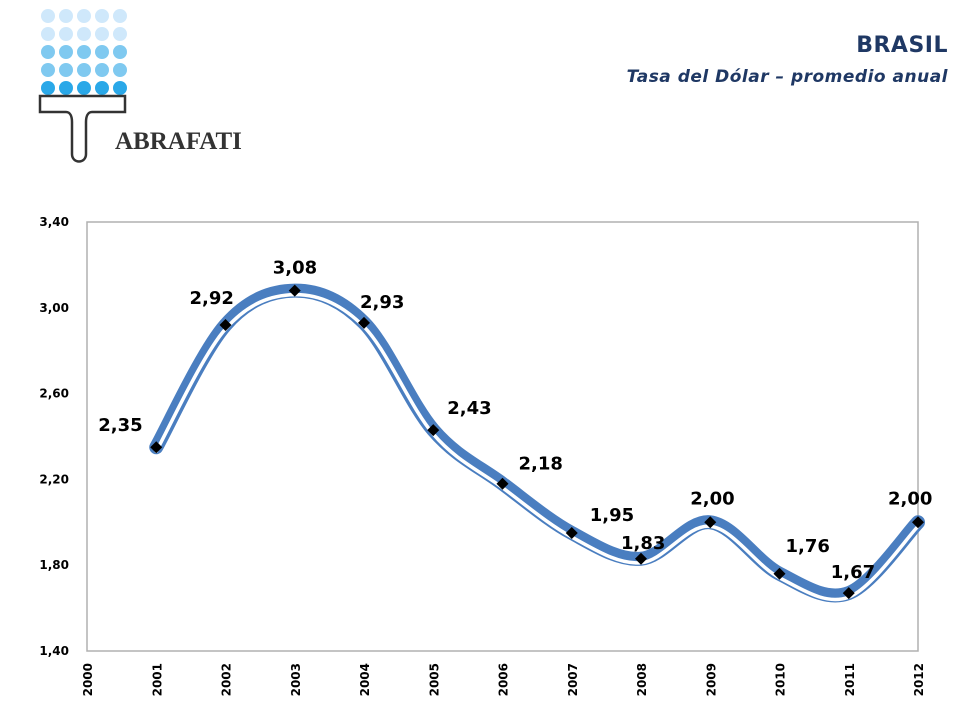  What do you see at coordinates (54, 565) in the screenshot?
I see `y-tick-label: 1,80` at bounding box center [54, 565].